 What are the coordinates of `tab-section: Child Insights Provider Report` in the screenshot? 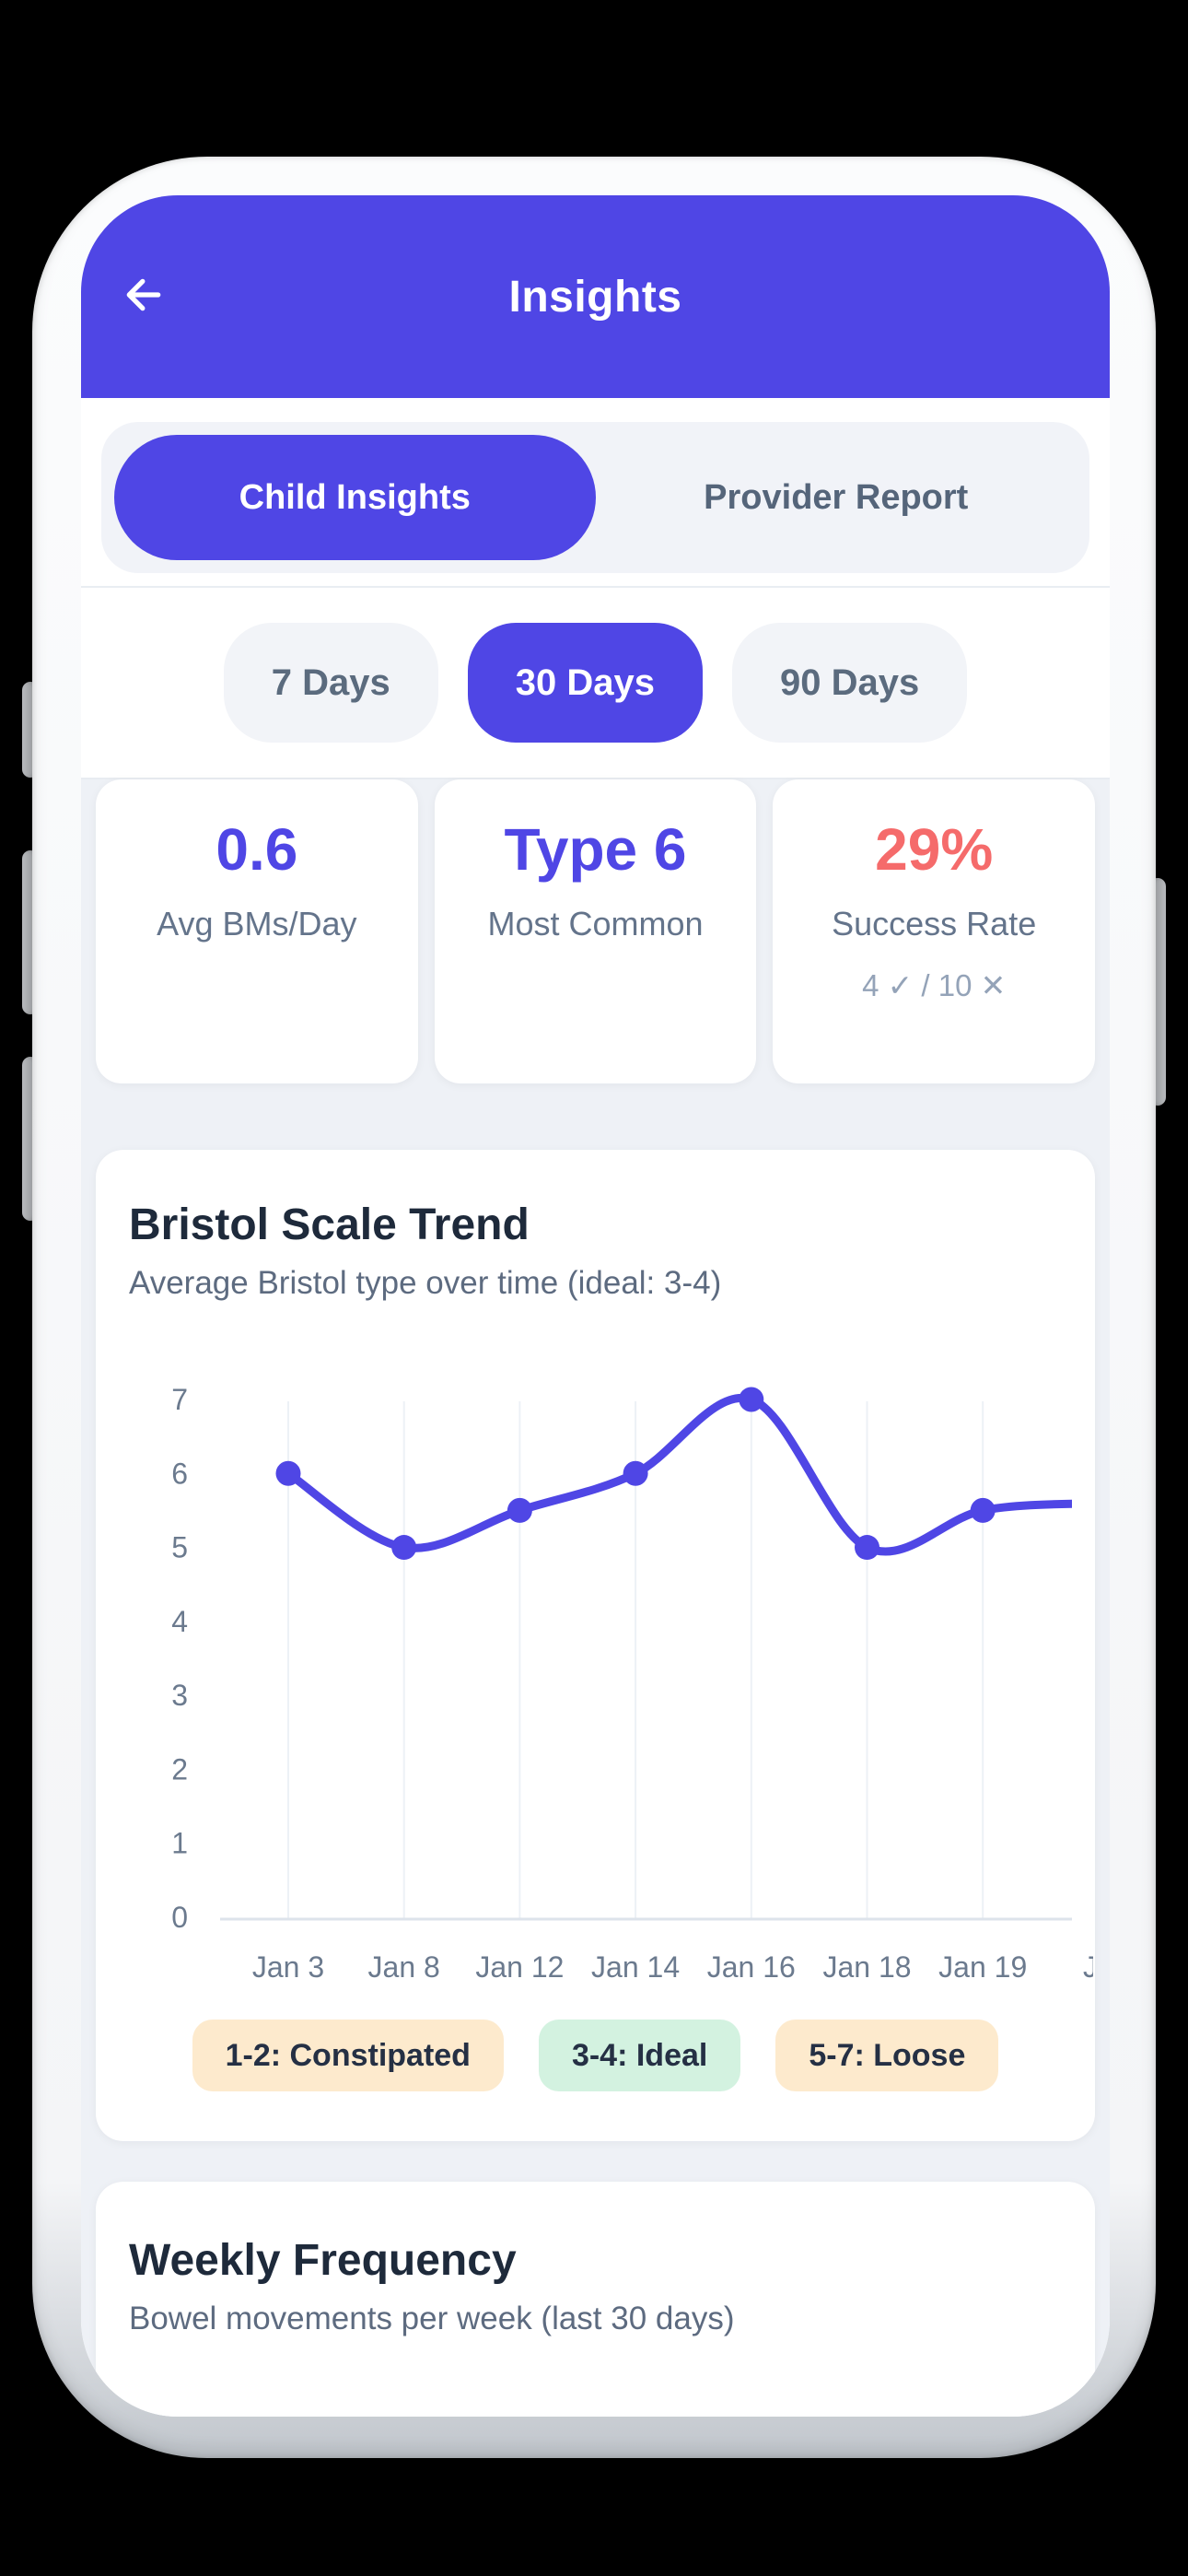 It's located at (595, 492).